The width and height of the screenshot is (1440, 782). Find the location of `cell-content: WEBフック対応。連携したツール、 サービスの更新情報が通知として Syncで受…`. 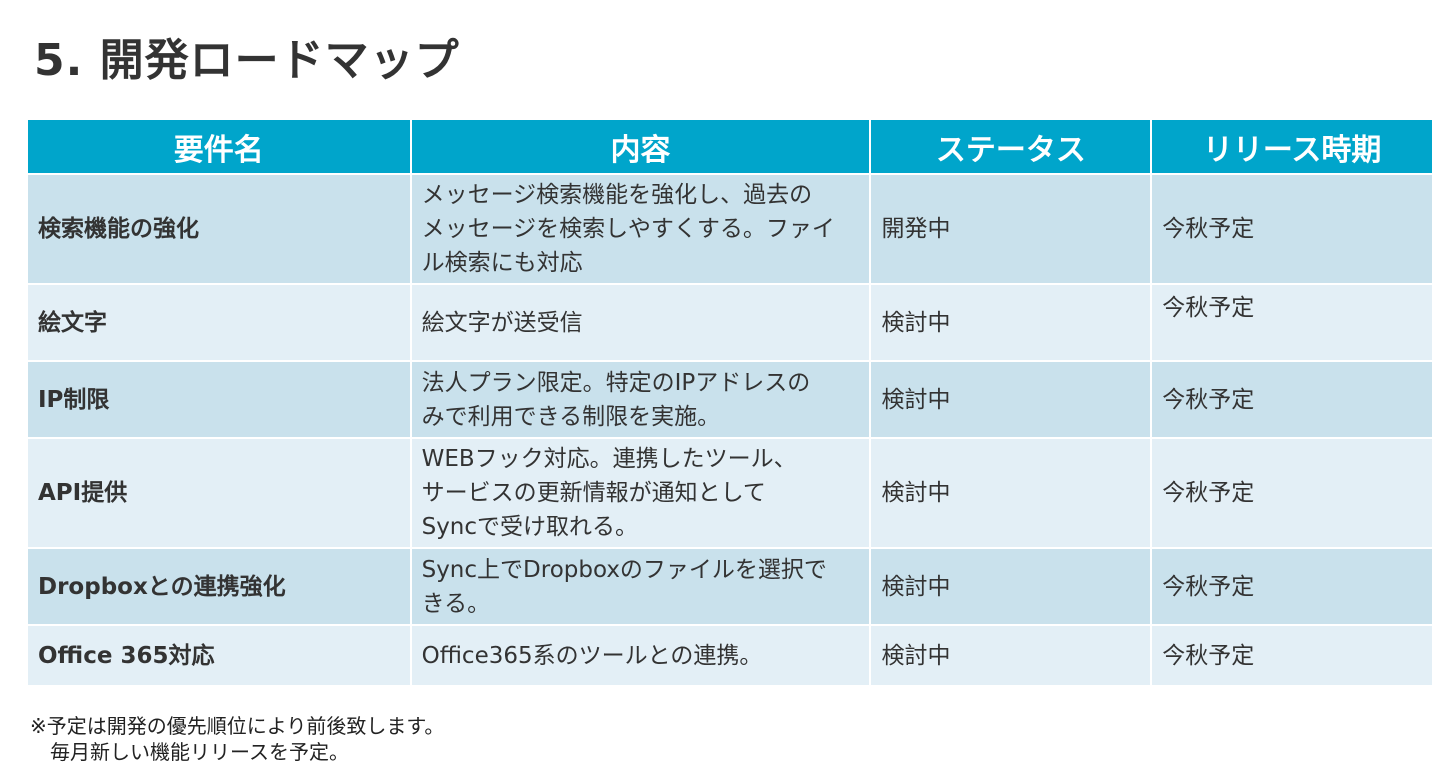

cell-content: WEBフック対応。連携したツール、 サービスの更新情報が通知として Syncで受… is located at coordinates (640, 493).